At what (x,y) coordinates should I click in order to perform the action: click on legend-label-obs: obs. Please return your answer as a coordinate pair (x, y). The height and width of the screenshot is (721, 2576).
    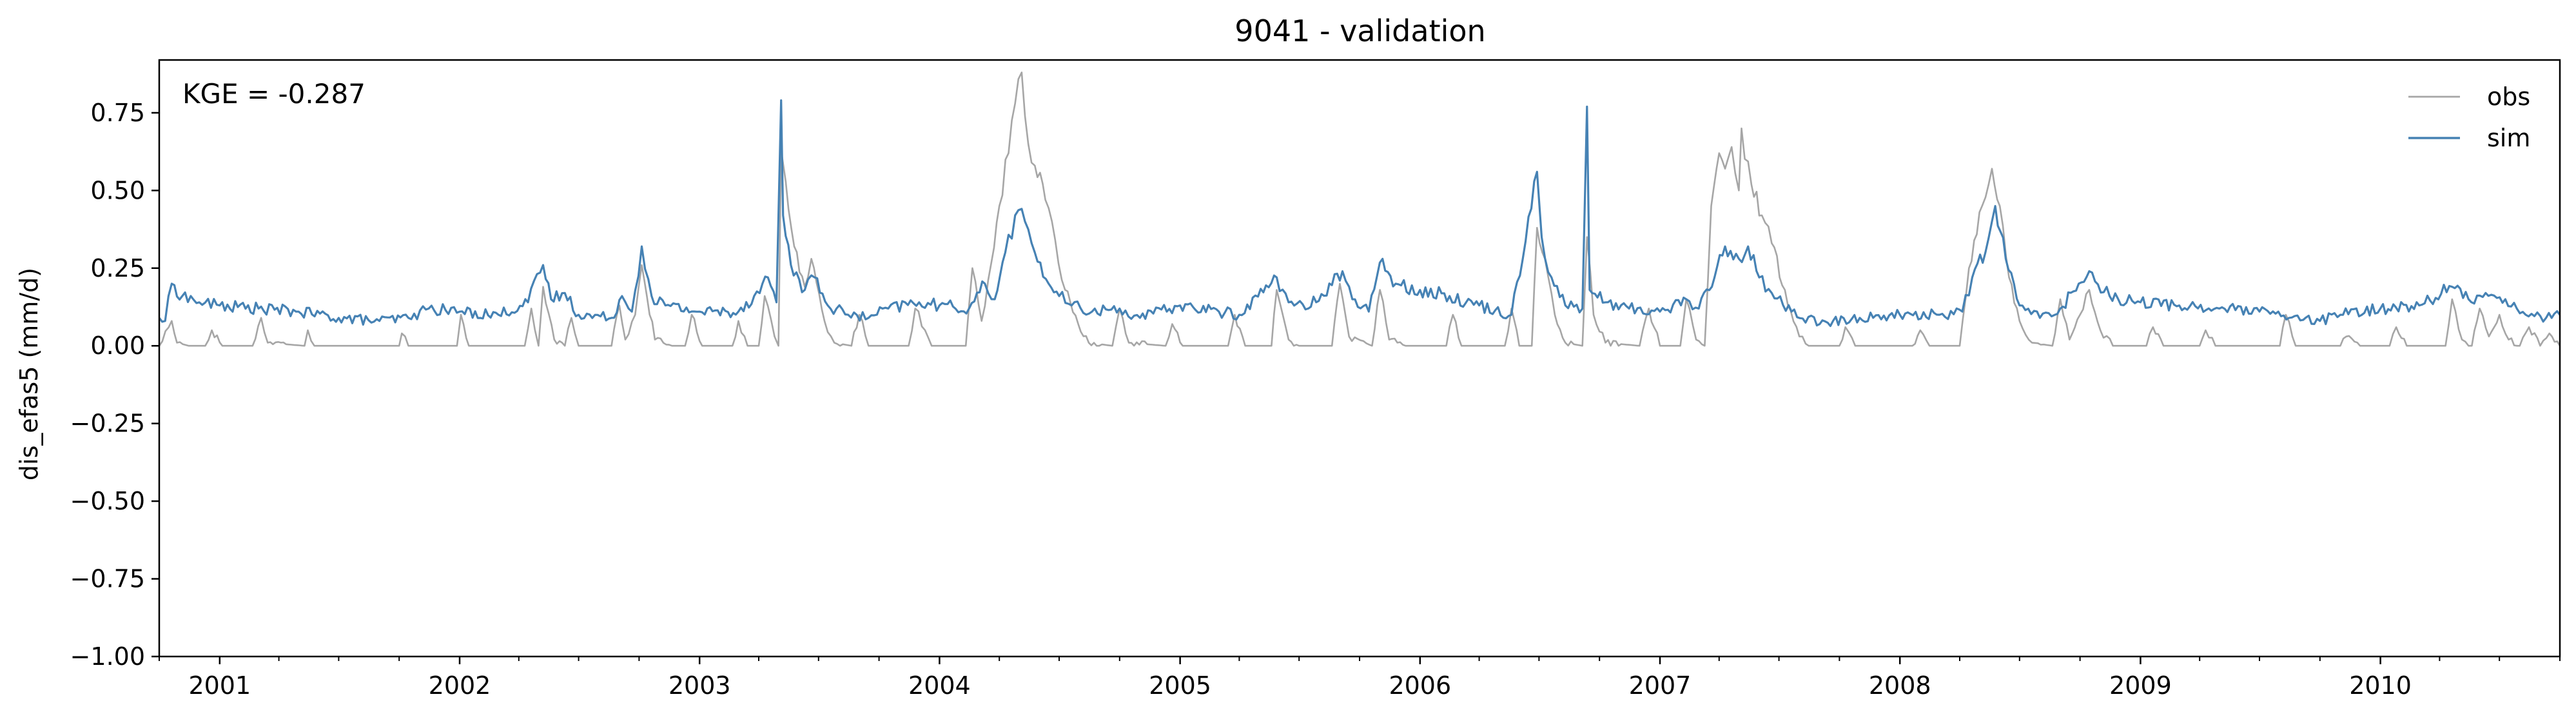
    Looking at the image, I should click on (2508, 97).